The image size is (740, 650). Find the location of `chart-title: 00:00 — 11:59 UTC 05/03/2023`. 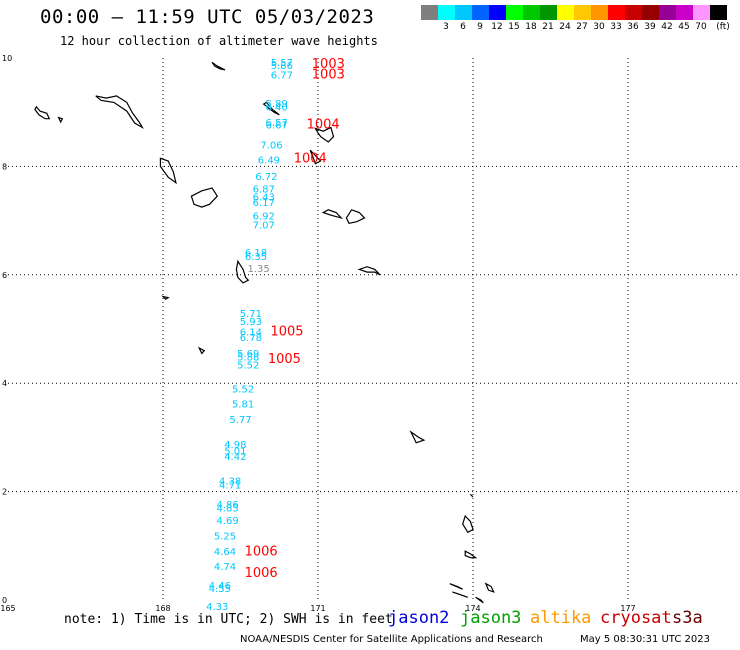

chart-title: 00:00 — 11:59 UTC 05/03/2023 is located at coordinates (207, 17).